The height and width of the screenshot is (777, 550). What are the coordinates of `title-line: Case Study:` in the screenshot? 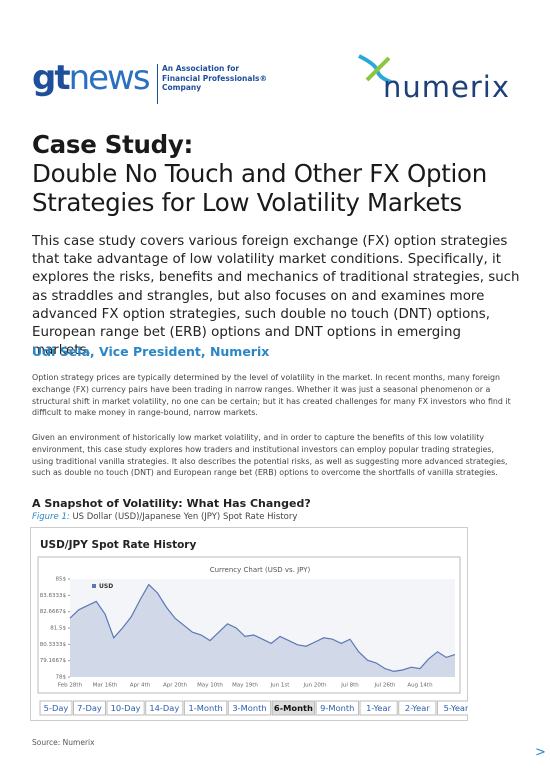 It's located at (113, 144).